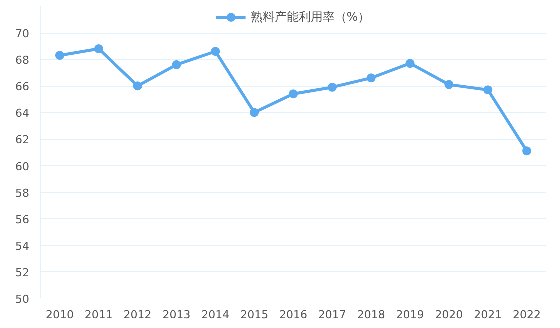 This screenshot has height=328, width=560. What do you see at coordinates (332, 315) in the screenshot?
I see `x-tick-label: 2017` at bounding box center [332, 315].